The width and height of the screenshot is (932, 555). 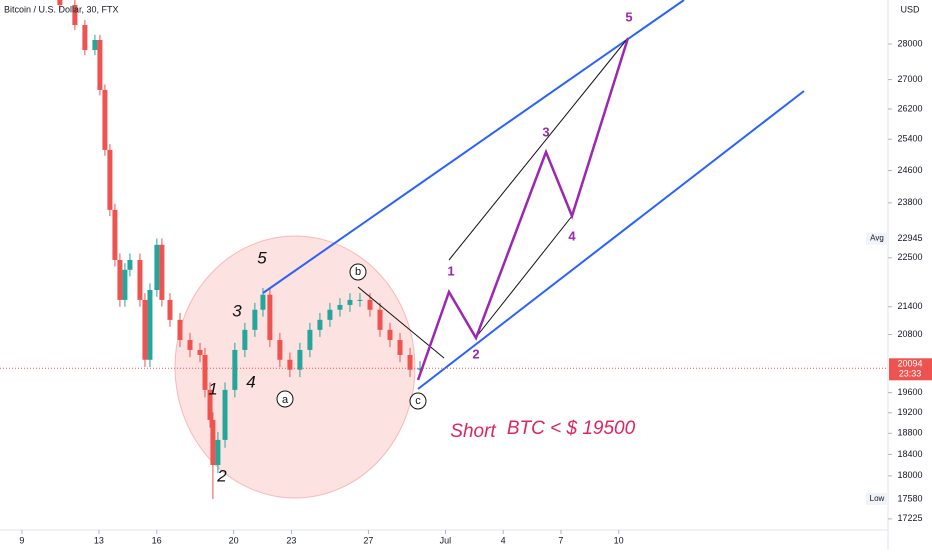 I want to click on y-tick-label: 23800, so click(x=909, y=202).